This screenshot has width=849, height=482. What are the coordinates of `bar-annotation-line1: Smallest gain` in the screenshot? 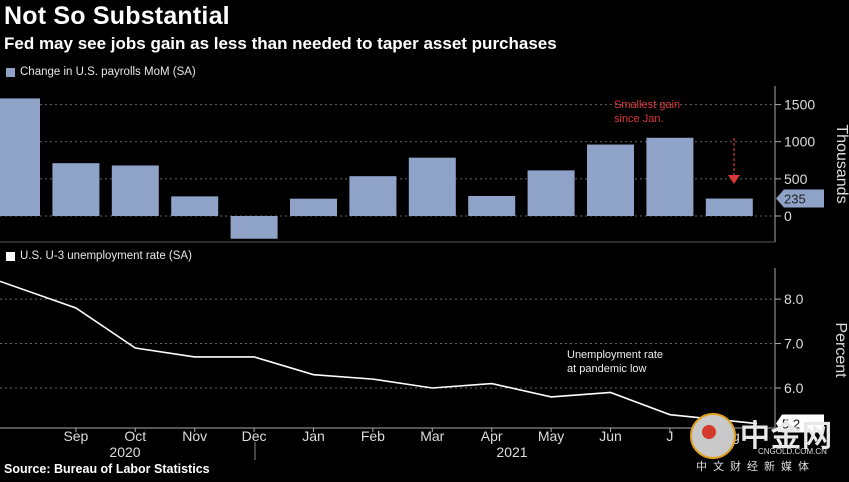 It's located at (647, 105).